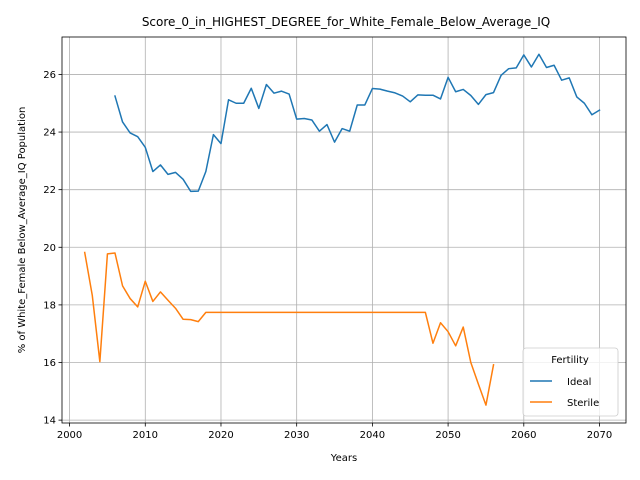  I want to click on x-tick-label: 2000, so click(69, 435).